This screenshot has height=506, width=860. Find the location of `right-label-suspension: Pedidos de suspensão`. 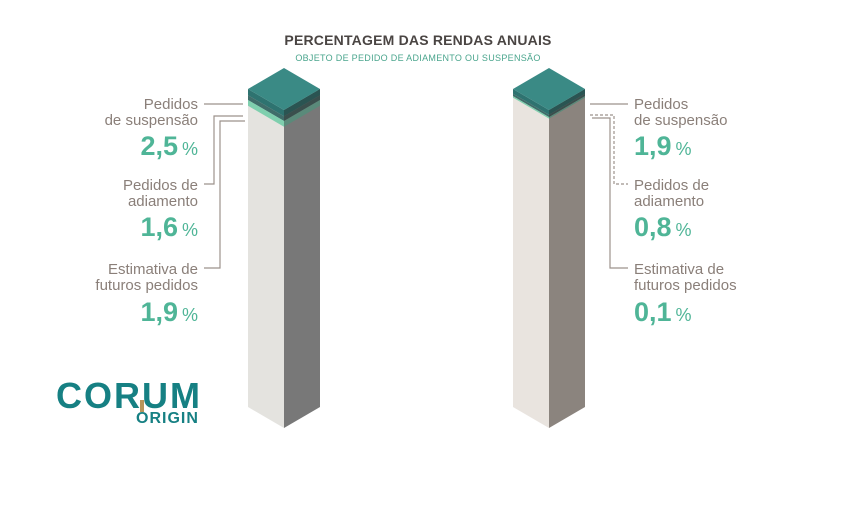

right-label-suspension: Pedidos de suspensão is located at coordinates (680, 113).